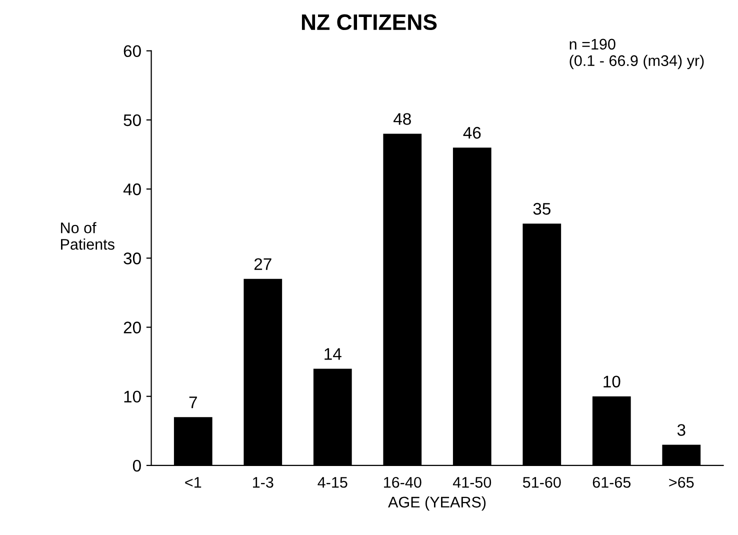  Describe the element at coordinates (333, 482) in the screenshot. I see `x-tick-label: 4-15` at that location.